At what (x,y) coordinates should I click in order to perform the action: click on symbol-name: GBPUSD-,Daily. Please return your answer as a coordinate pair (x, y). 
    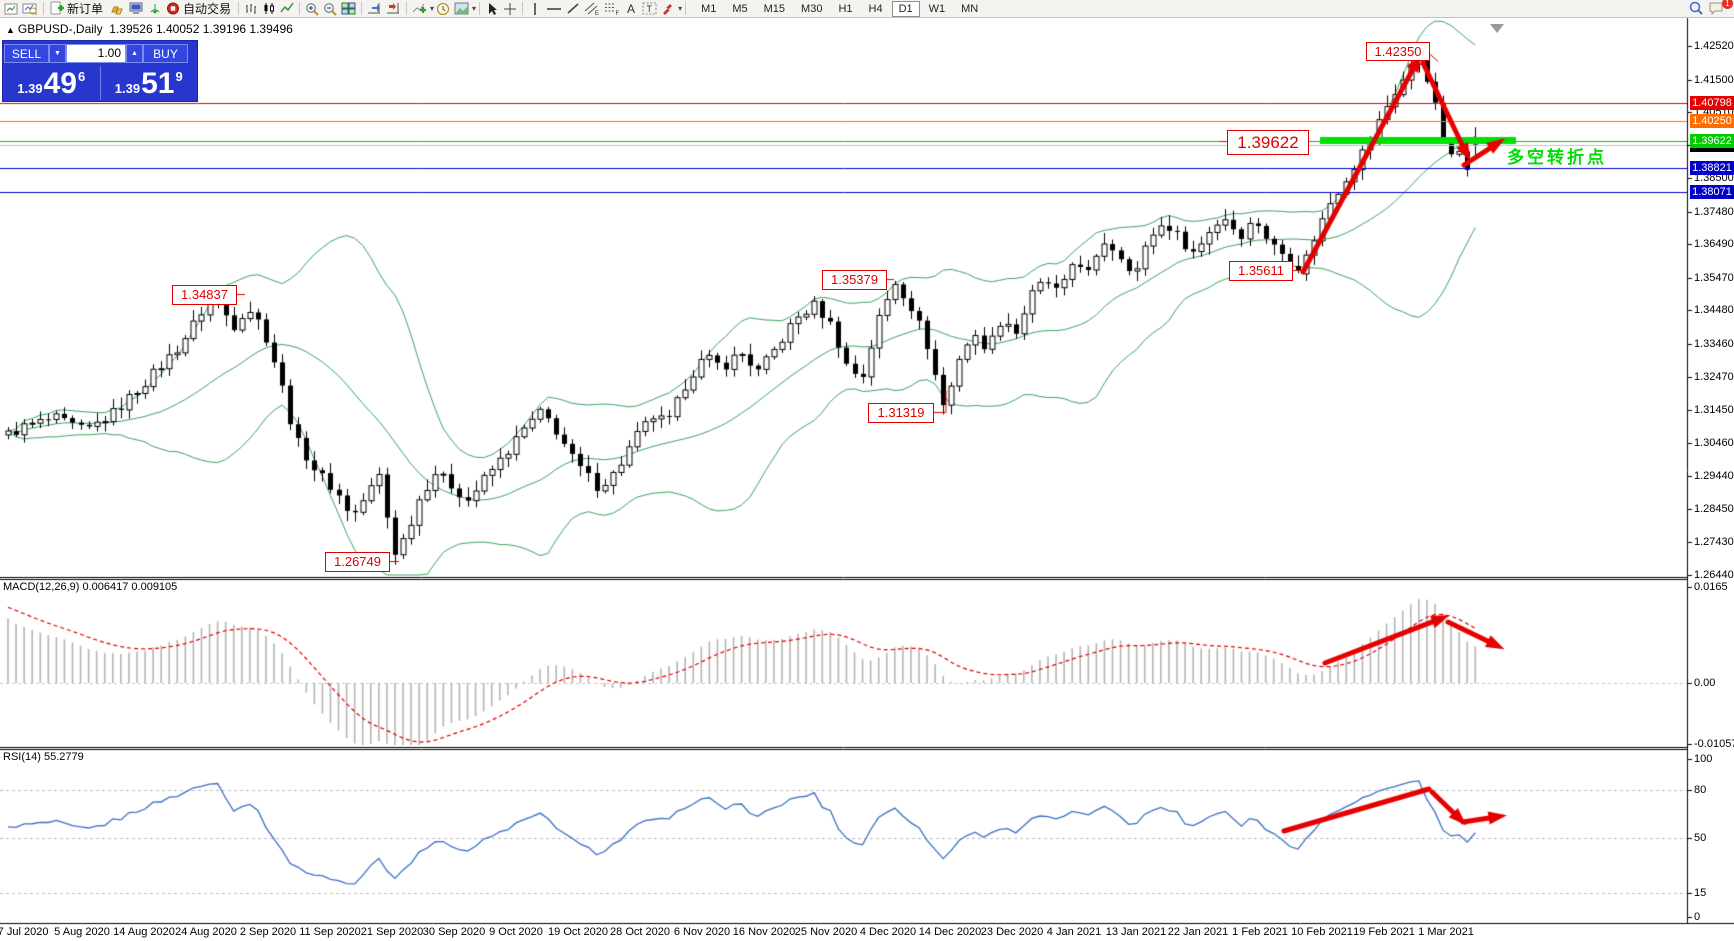
    Looking at the image, I should click on (60, 29).